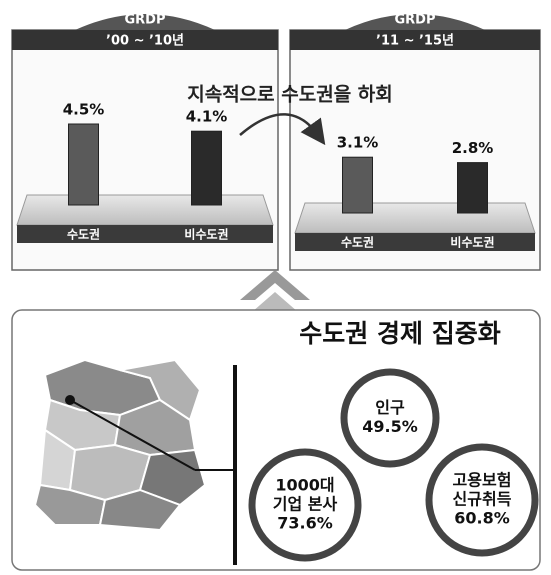 The image size is (551, 575). Describe the element at coordinates (390, 426) in the screenshot. I see `stat-value: 49.5%` at that location.